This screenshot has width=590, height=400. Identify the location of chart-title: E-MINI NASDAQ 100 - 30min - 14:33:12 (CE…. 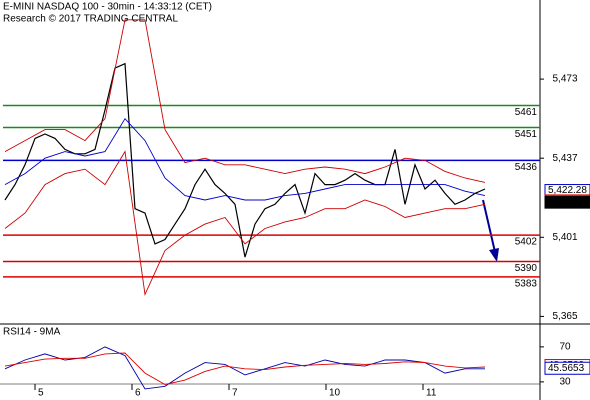
(107, 7).